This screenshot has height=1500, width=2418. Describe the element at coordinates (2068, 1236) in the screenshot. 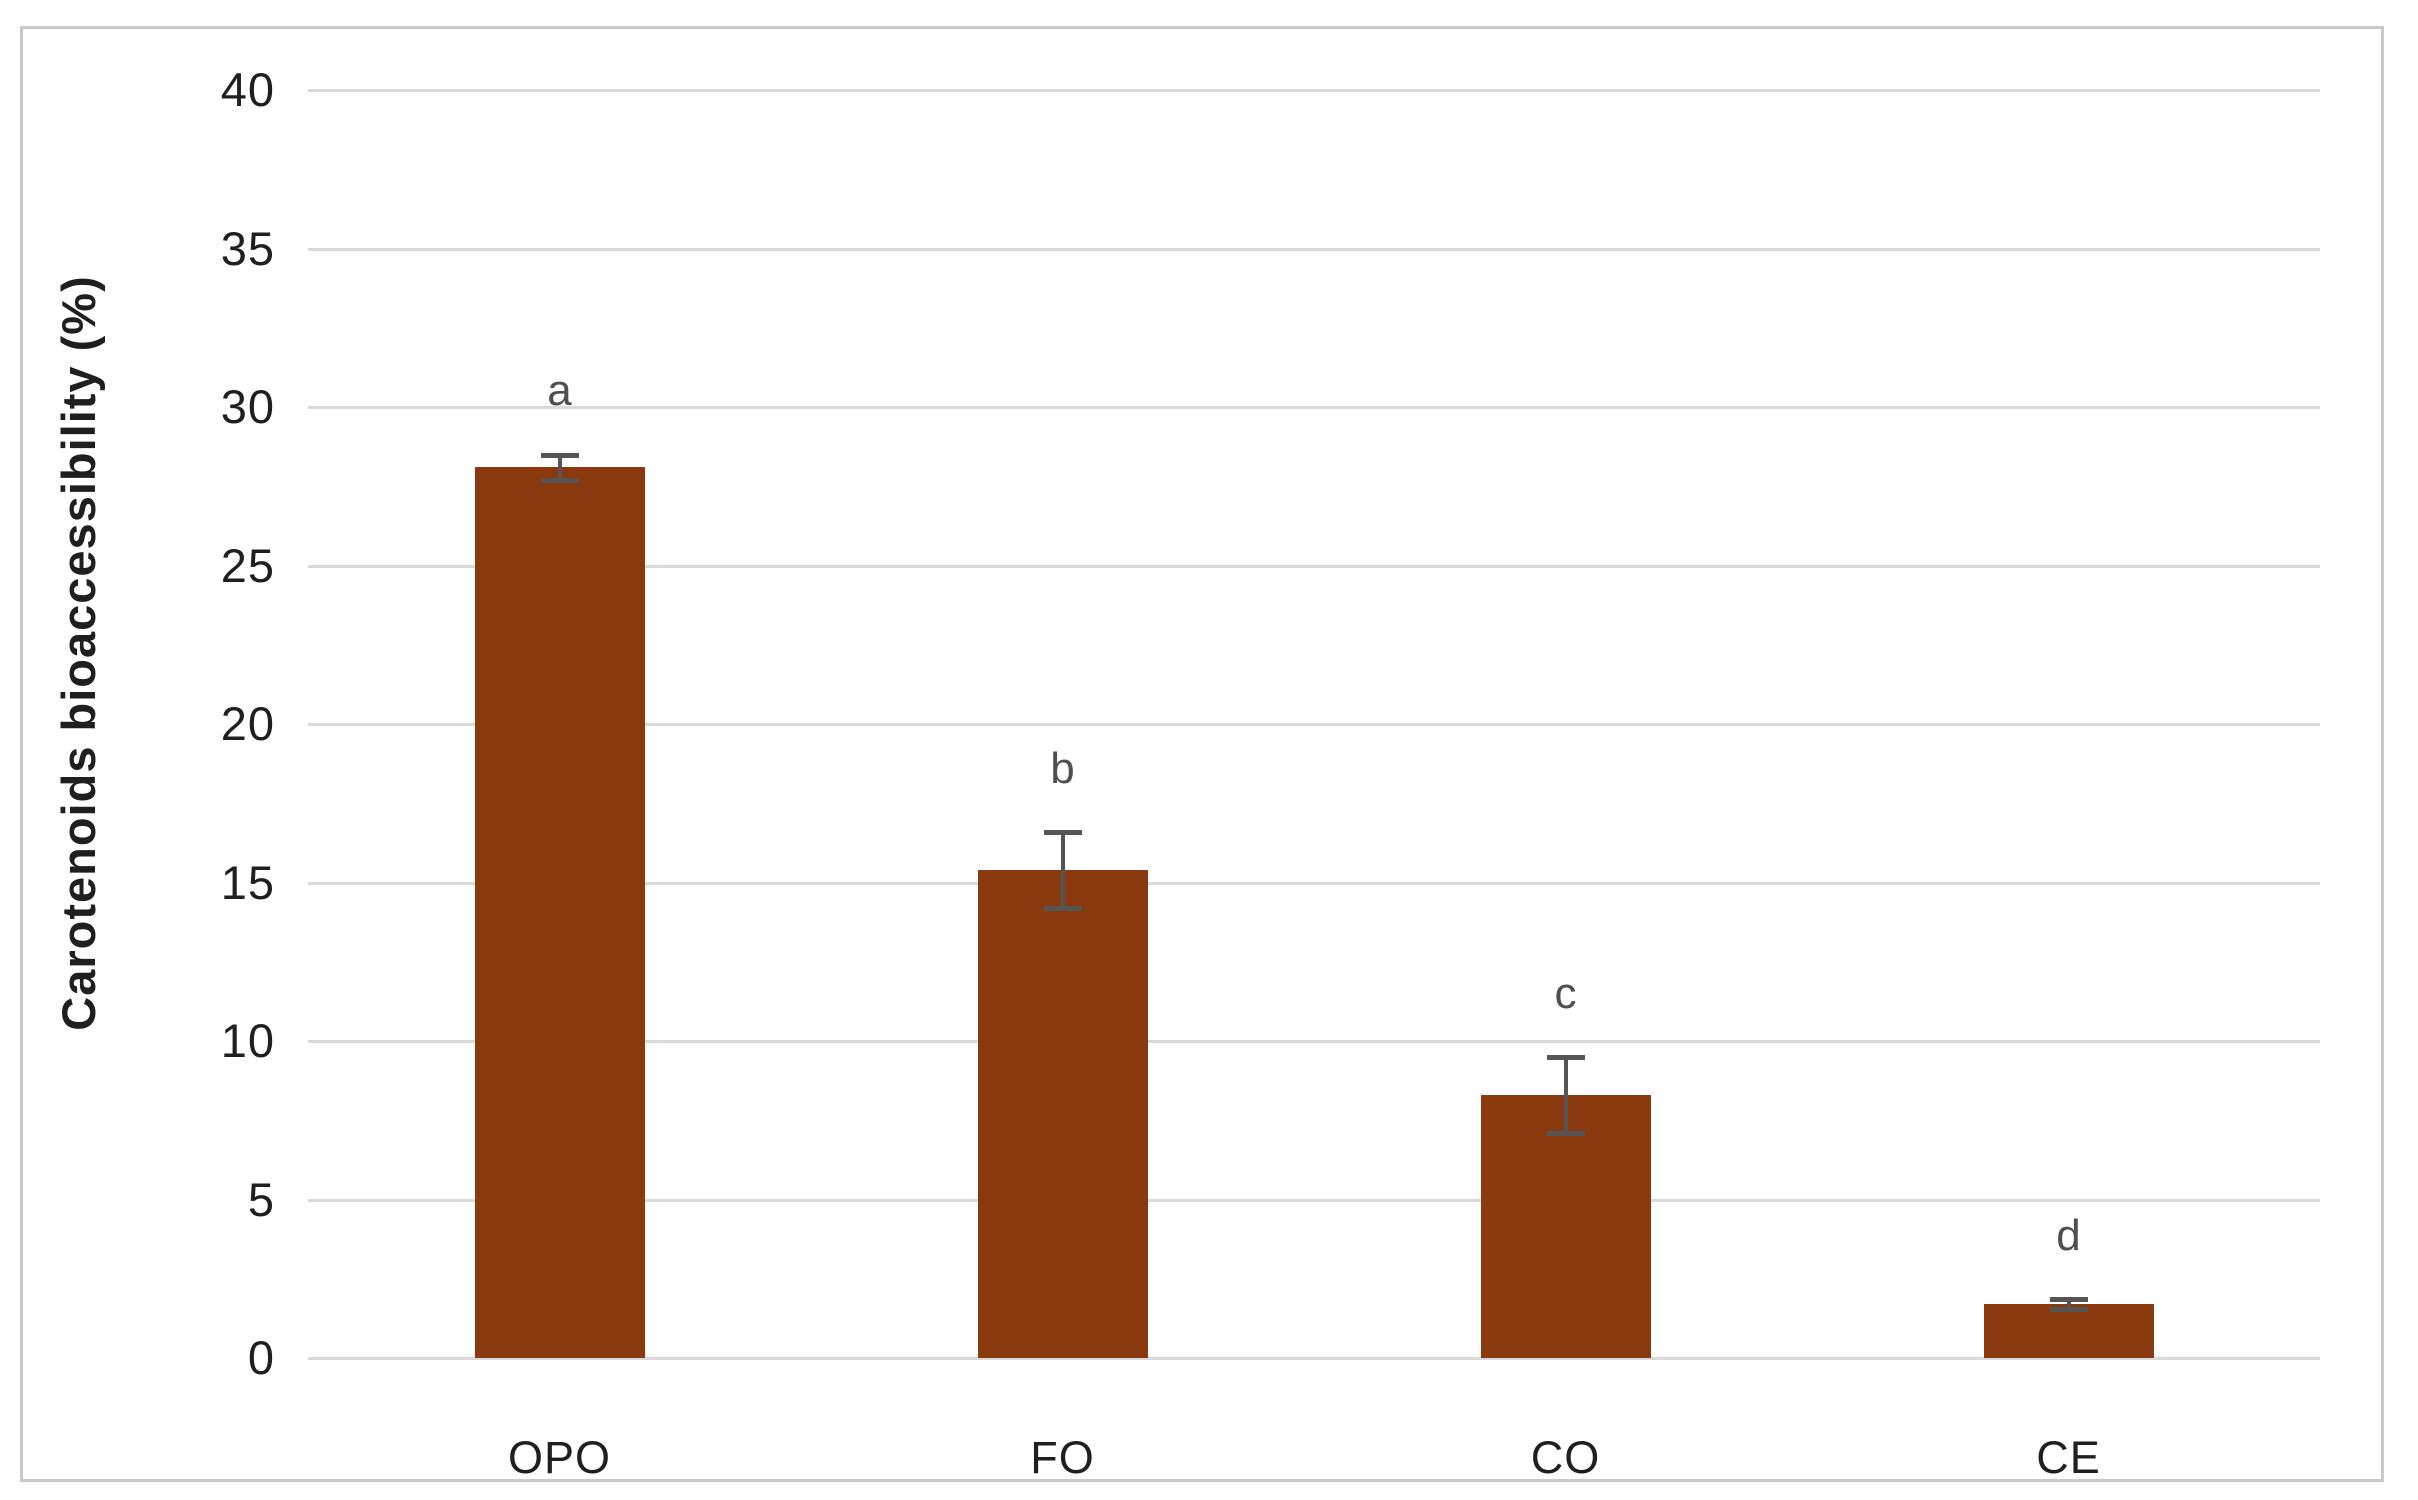

I see `significance-letter-ce: d` at that location.